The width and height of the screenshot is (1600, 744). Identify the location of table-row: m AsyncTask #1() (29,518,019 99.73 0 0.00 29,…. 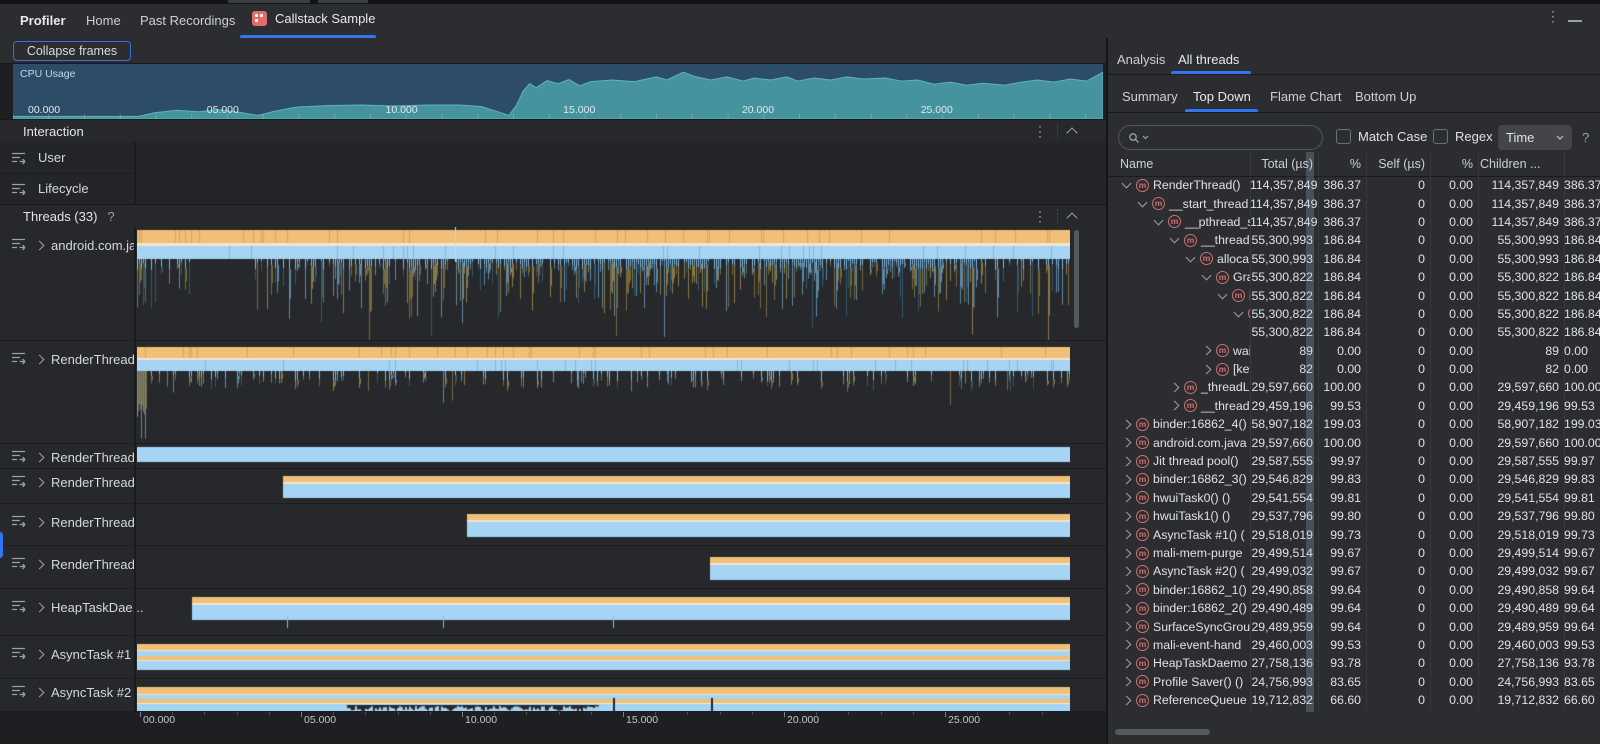
(1354, 534).